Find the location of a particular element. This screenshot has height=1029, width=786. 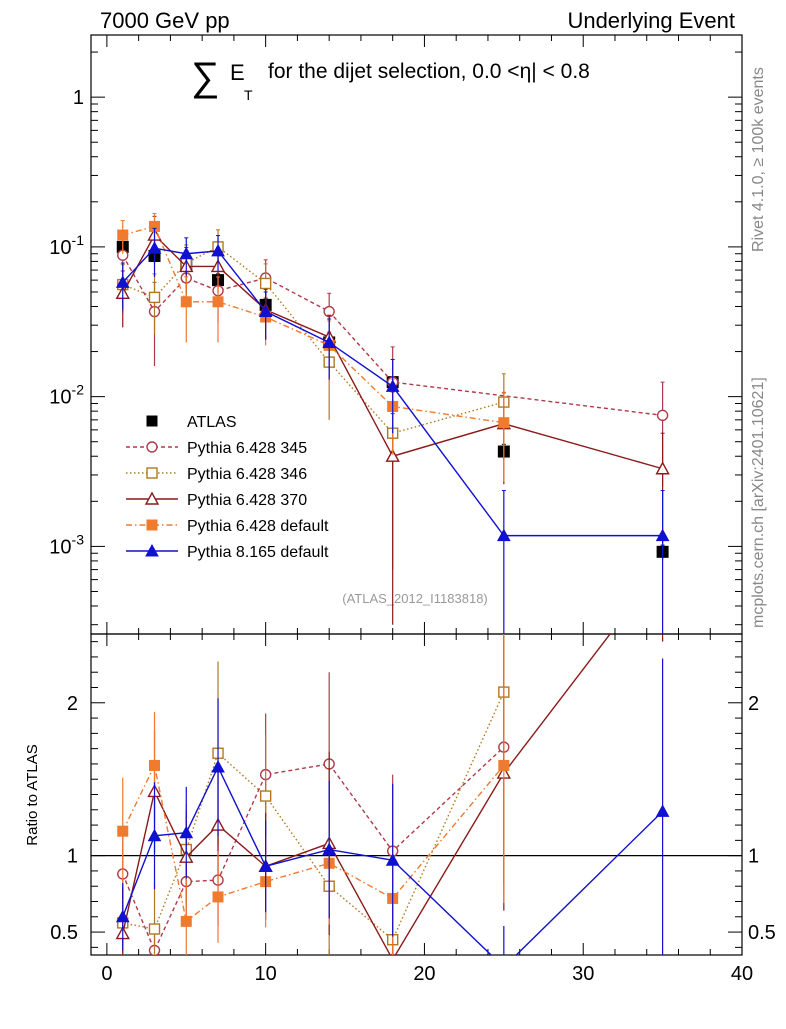

y-tick-label: 10⁻¹ is located at coordinates (66, 245).